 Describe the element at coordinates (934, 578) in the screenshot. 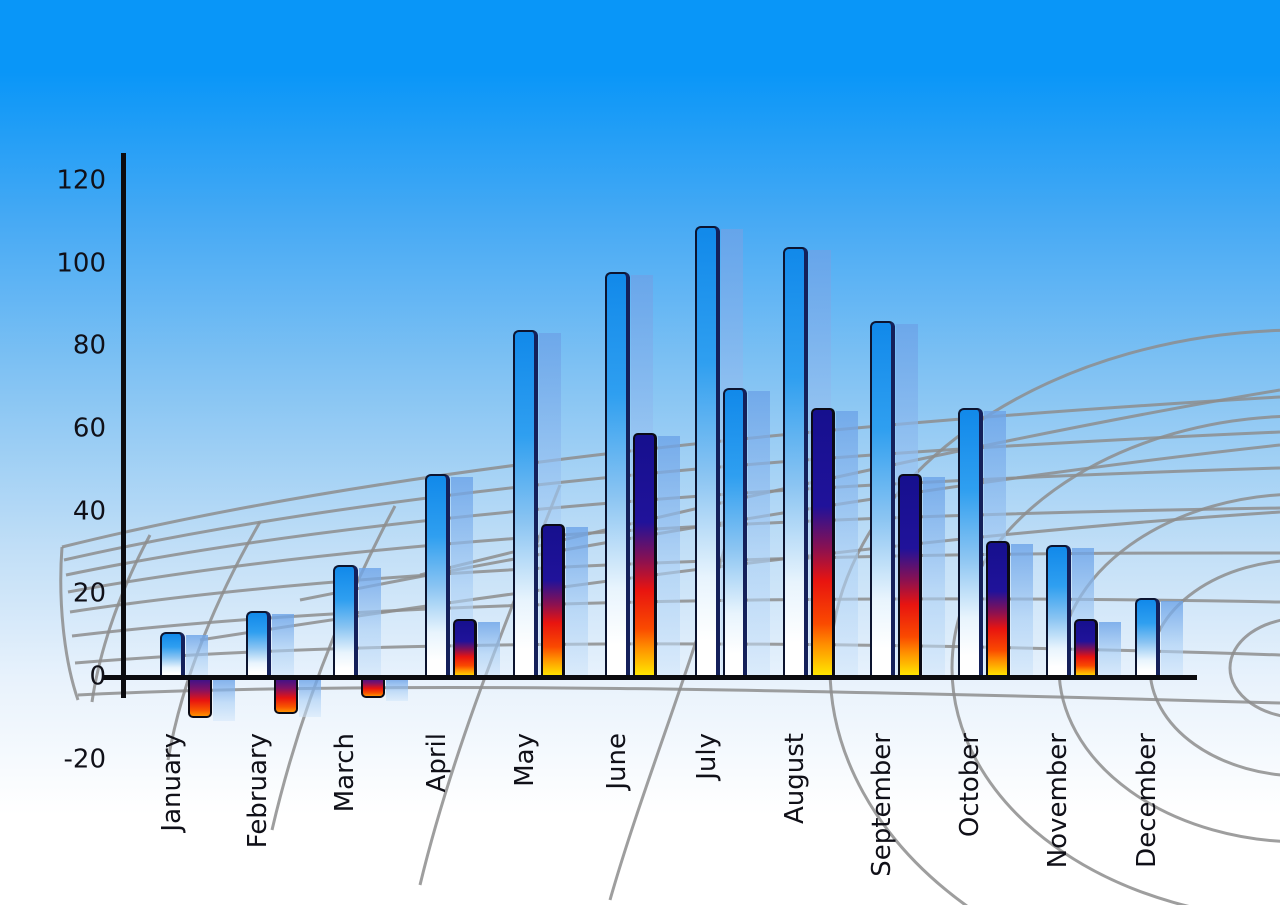

I see `bar-echo-september-secondary` at that location.